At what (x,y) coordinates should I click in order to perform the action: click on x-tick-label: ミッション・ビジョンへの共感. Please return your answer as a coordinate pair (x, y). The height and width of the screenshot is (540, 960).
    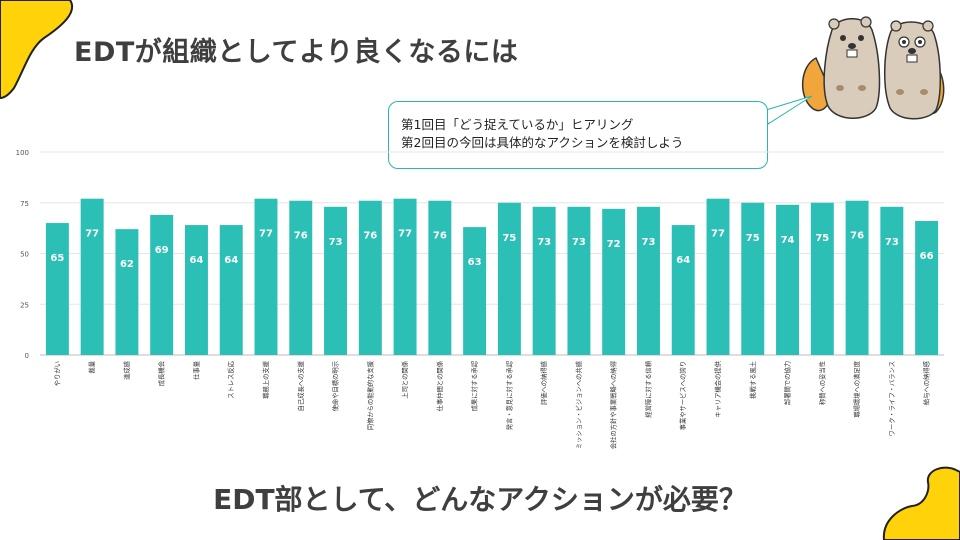
    Looking at the image, I should click on (578, 404).